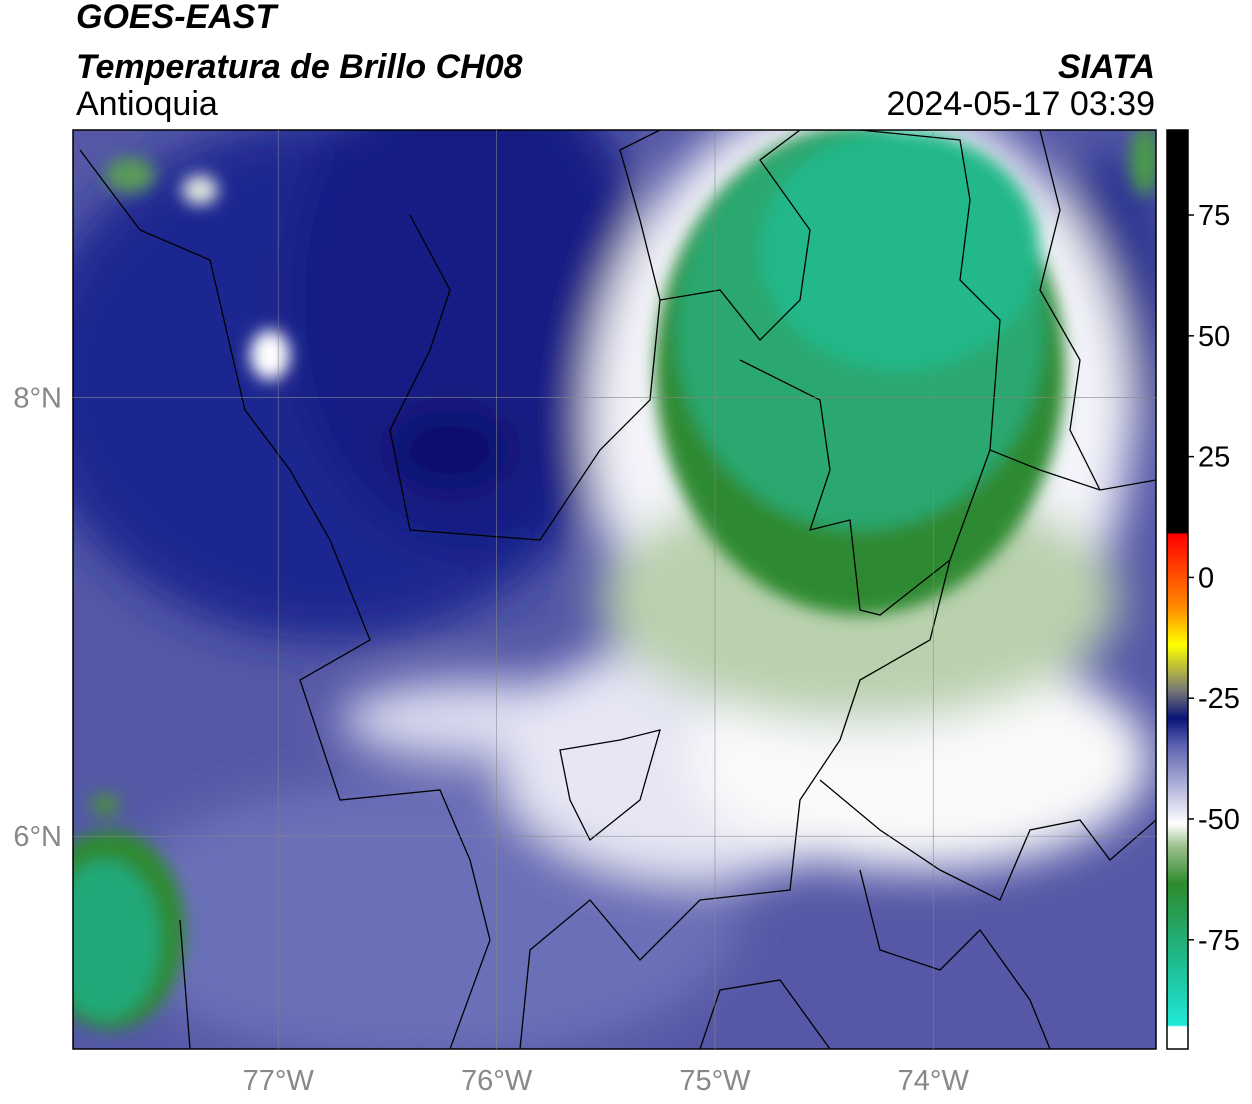 The width and height of the screenshot is (1252, 1104). Describe the element at coordinates (299, 67) in the screenshot. I see `subtitle: Temperatura de Brillo CH08` at that location.